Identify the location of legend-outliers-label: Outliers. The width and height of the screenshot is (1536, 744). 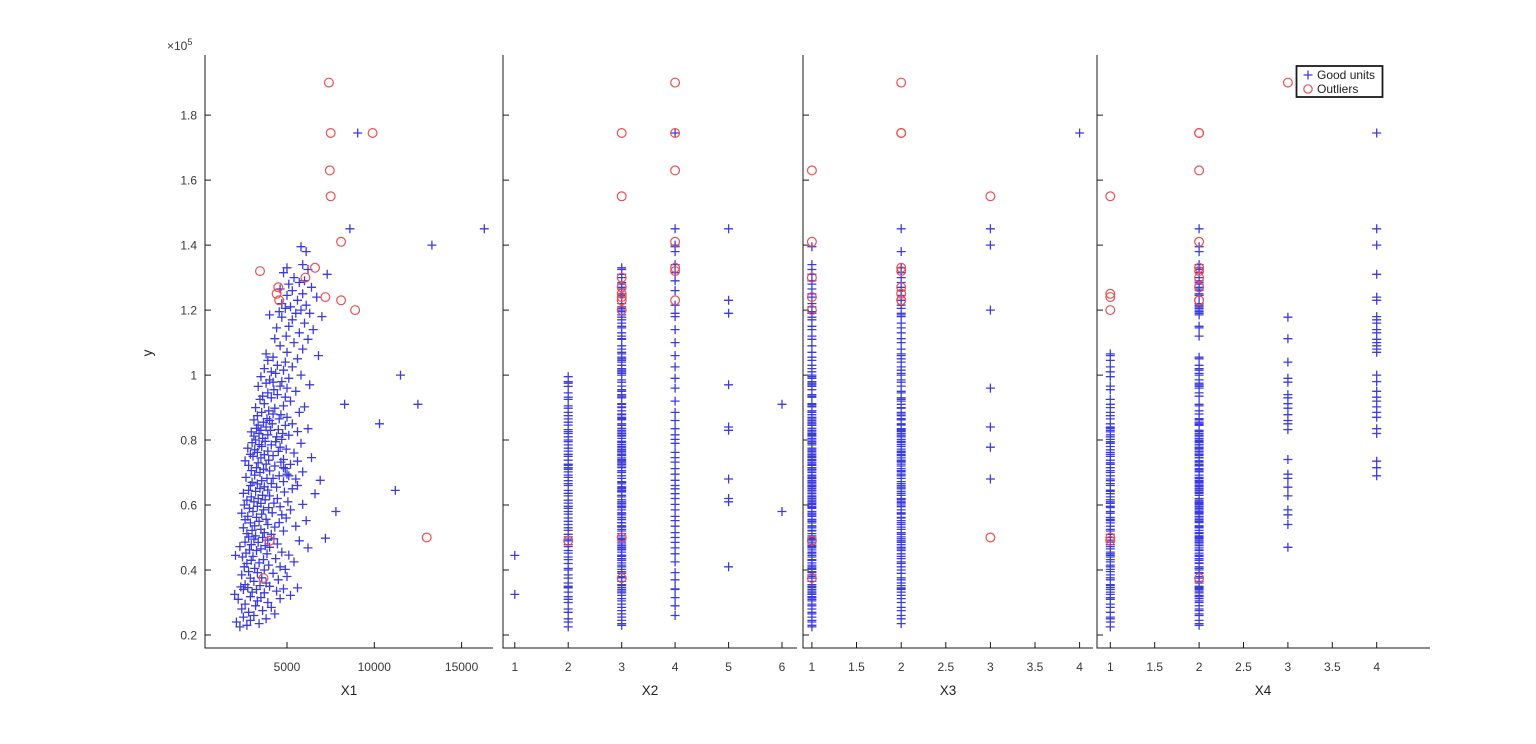
(1337, 89).